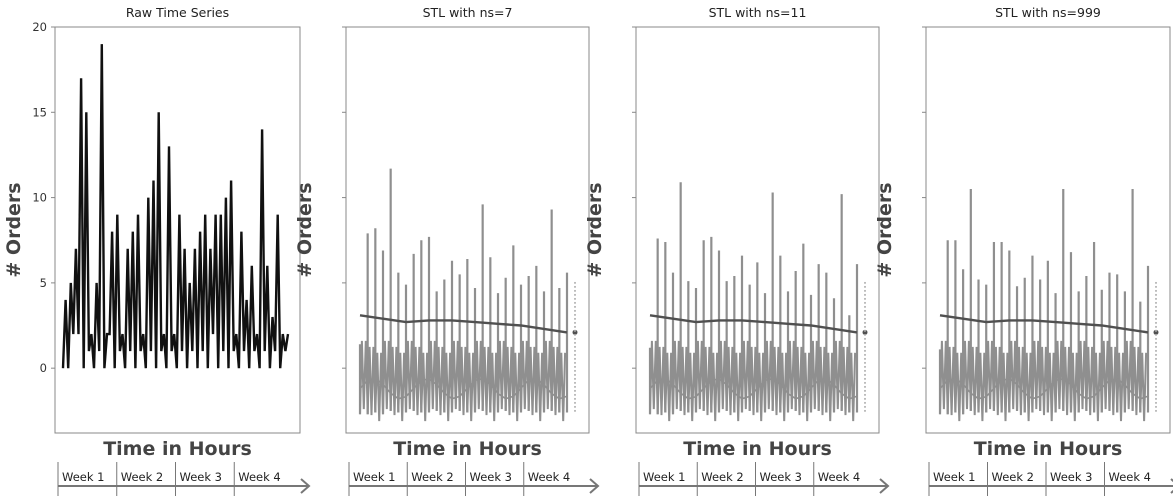  What do you see at coordinates (758, 12) in the screenshot?
I see `panel-title: STL with ns=11` at bounding box center [758, 12].